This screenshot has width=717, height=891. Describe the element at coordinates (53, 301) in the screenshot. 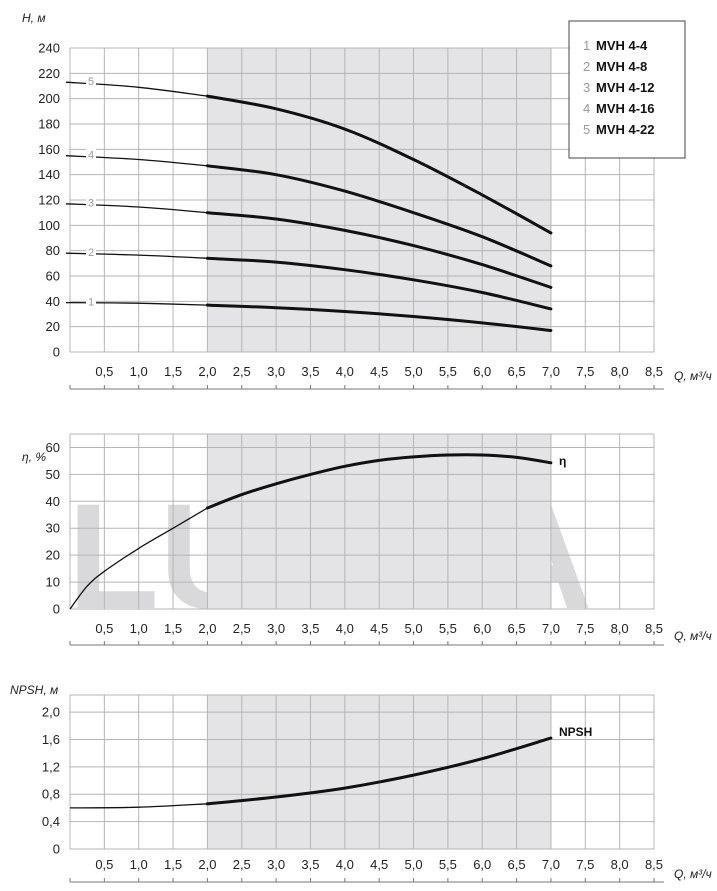

I see `head-y-tick-label: 40` at that location.